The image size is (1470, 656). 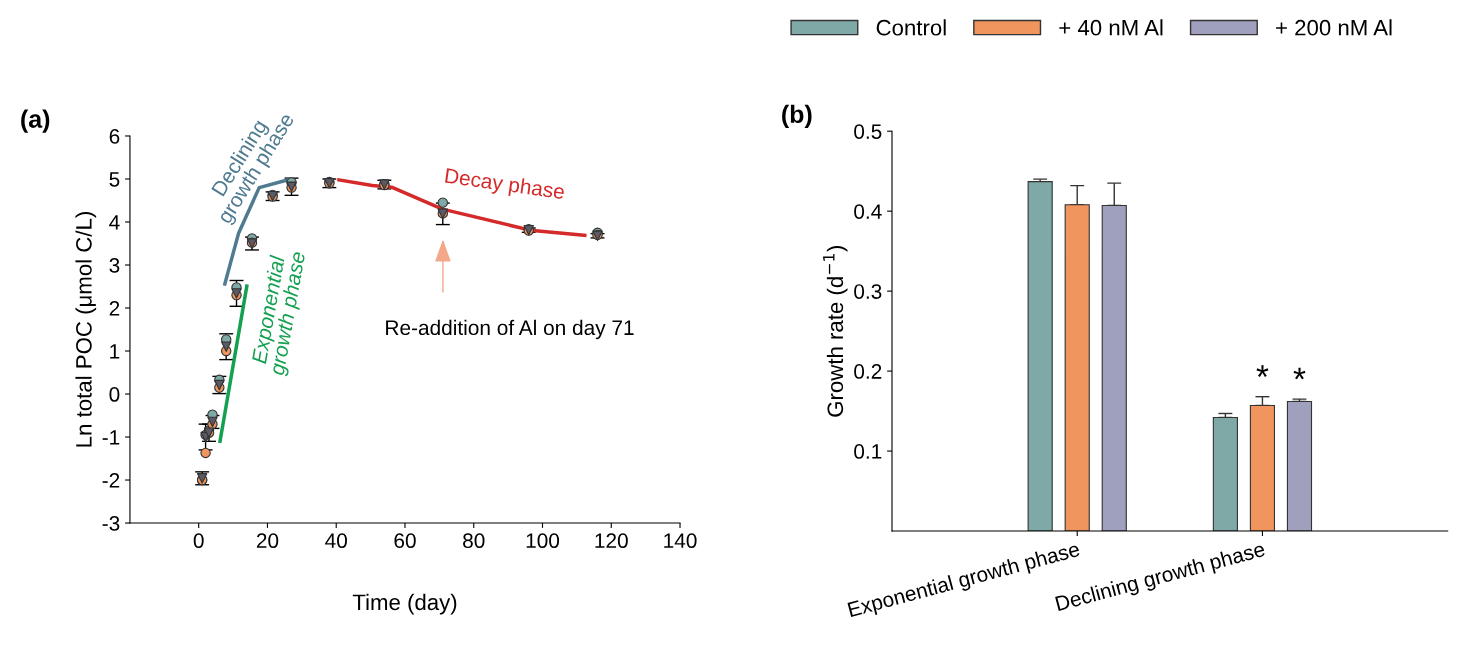 I want to click on y-tick-label: -2, so click(x=111, y=480).